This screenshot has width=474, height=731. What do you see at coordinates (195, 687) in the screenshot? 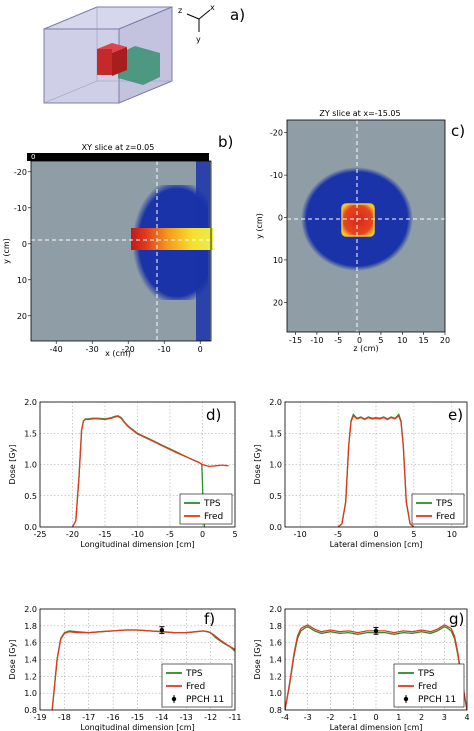
I see `panel-f-legend-label: Fred` at bounding box center [195, 687].